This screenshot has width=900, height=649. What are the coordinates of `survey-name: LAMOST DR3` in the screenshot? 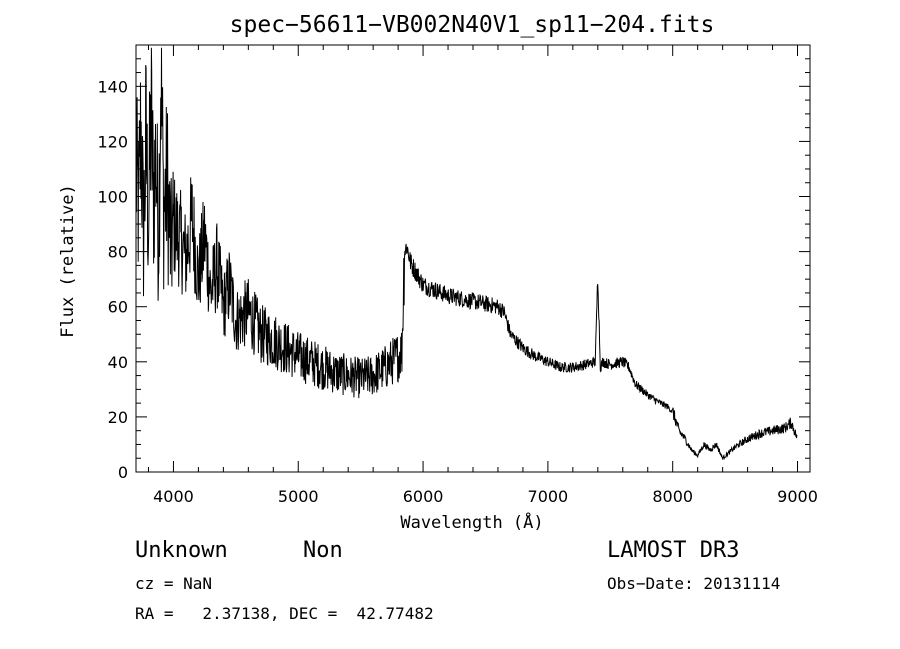 It's located at (673, 550).